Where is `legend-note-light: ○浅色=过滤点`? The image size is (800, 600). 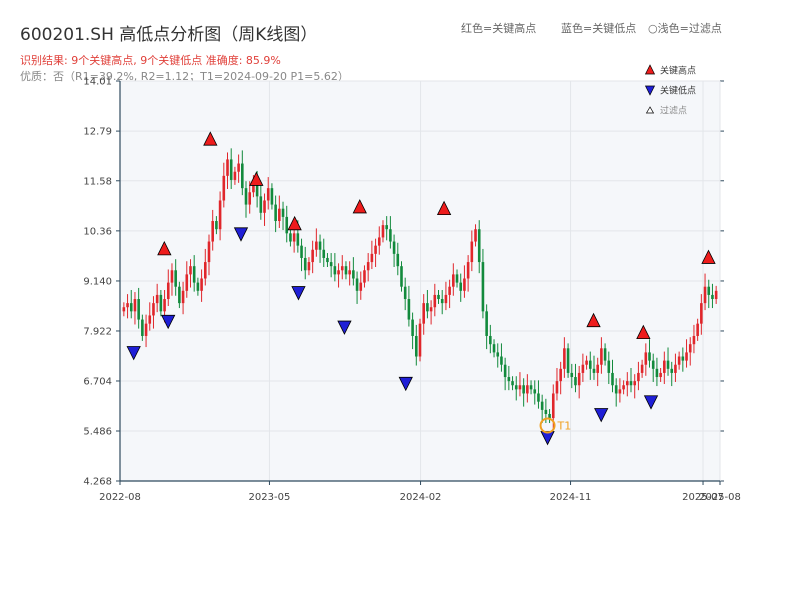
legend-note-light: ○浅色=过滤点 is located at coordinates (685, 28).